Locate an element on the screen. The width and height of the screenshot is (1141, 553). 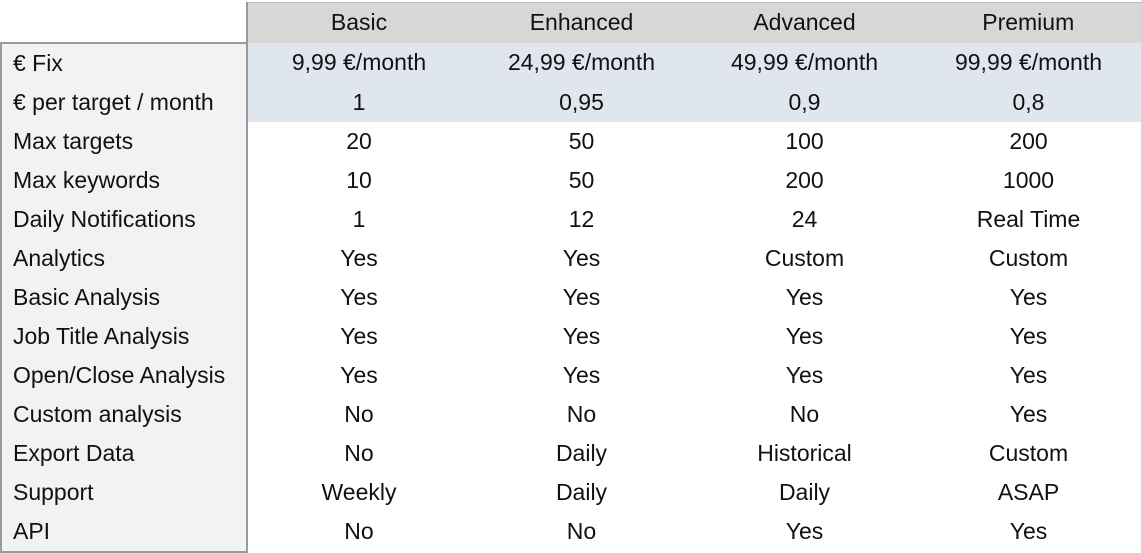
table-row: Open/Close Analysis Yes Yes Yes Yes is located at coordinates (570, 375).